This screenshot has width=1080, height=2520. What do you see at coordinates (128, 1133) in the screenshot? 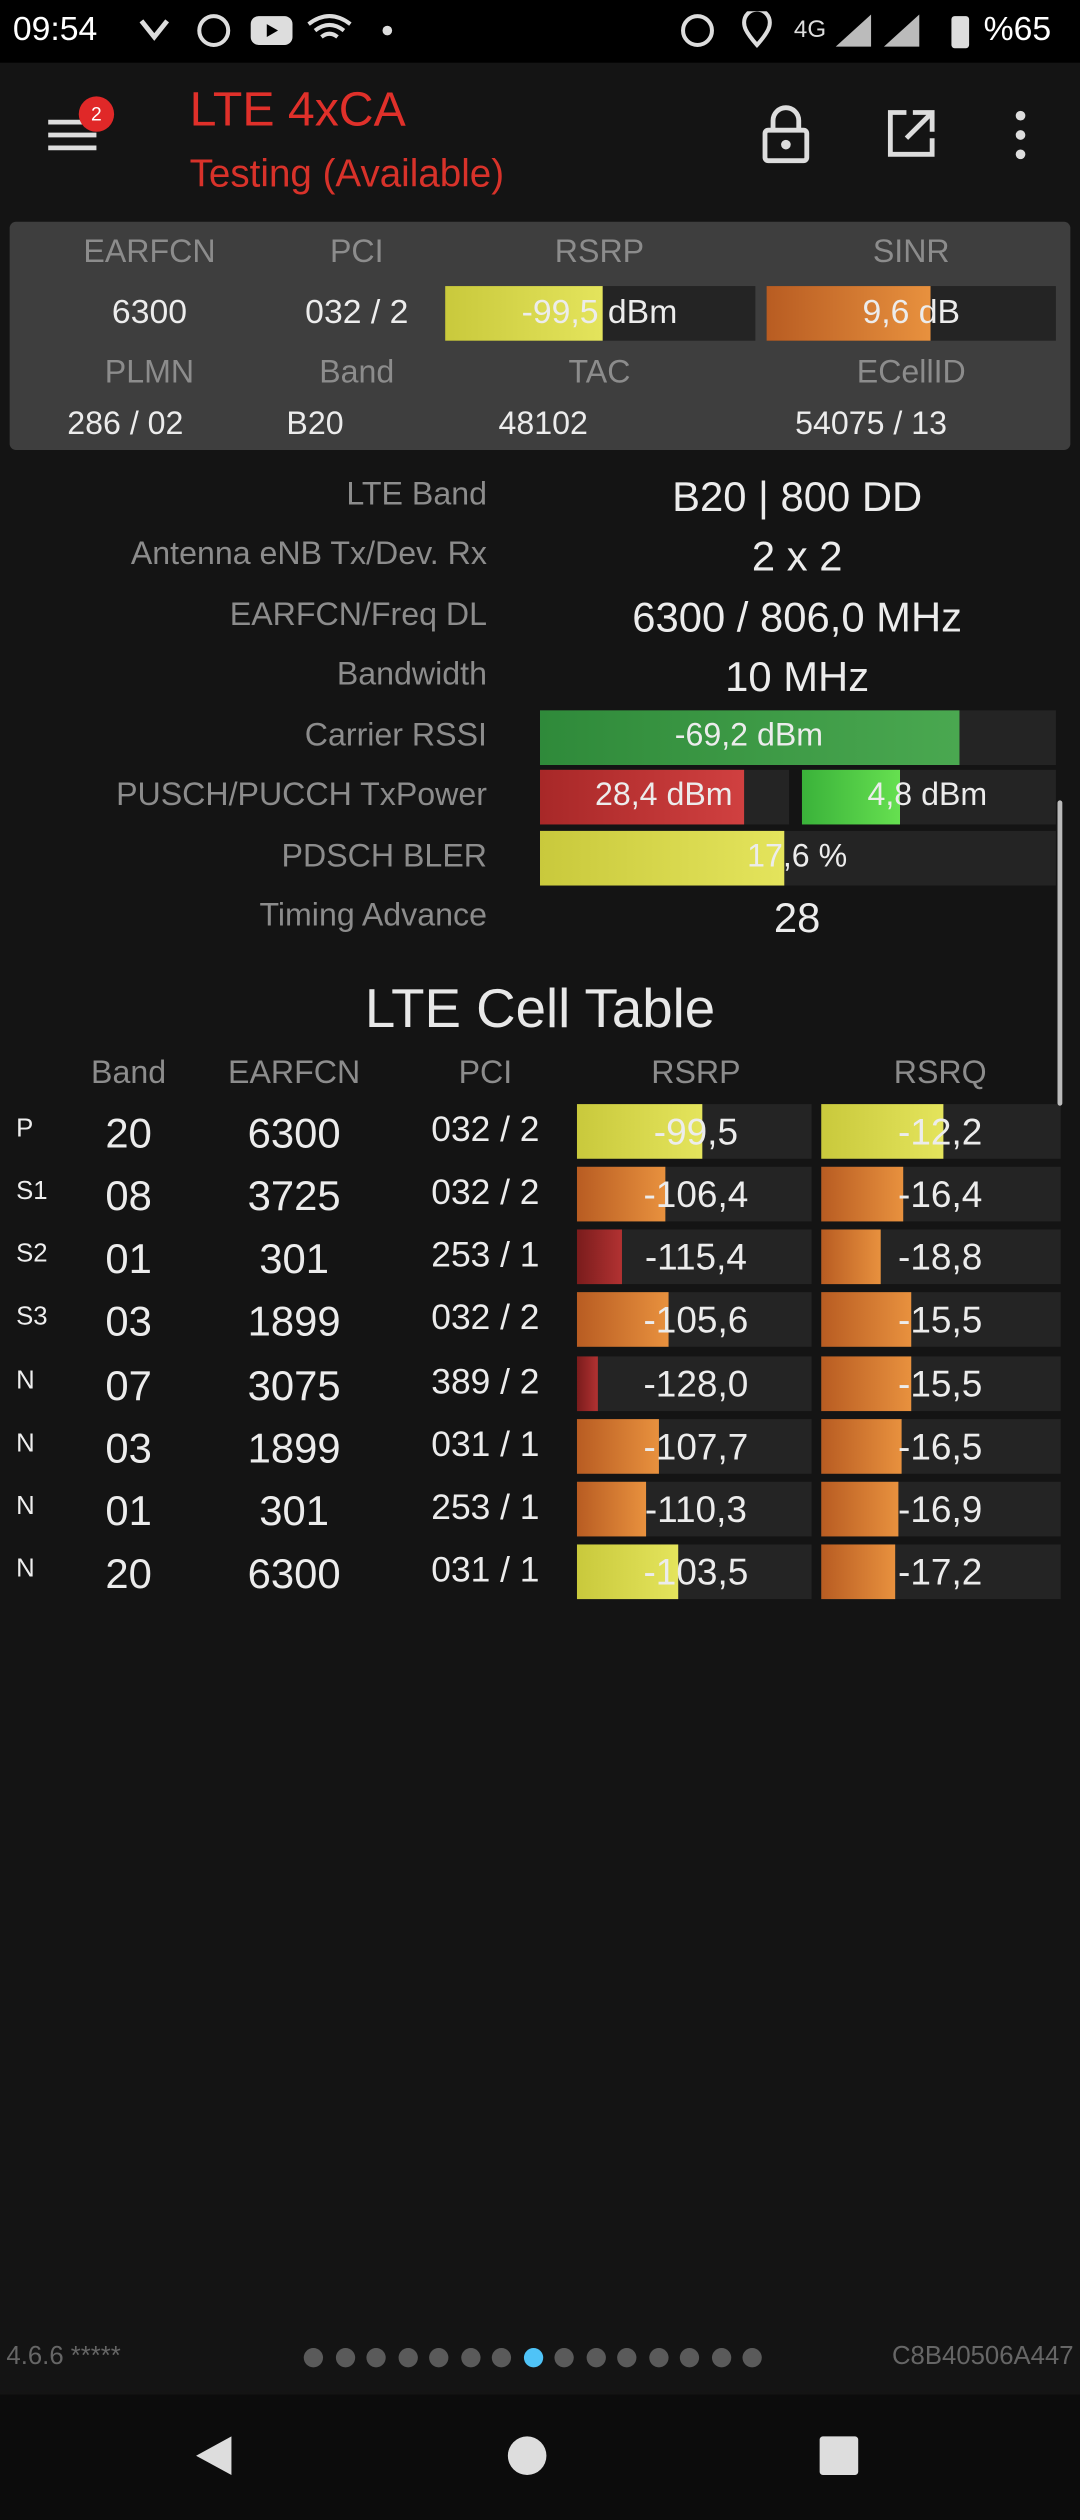
I see `cell: 20` at bounding box center [128, 1133].